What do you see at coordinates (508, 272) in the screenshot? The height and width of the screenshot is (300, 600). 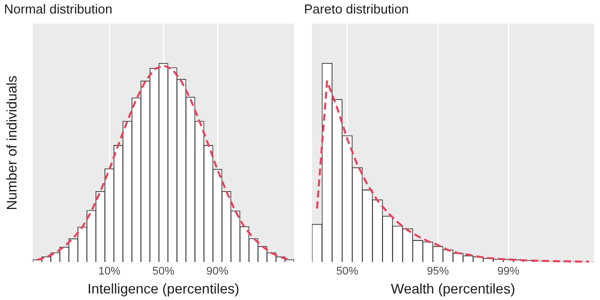 I see `x-tick-label: 99%` at bounding box center [508, 272].